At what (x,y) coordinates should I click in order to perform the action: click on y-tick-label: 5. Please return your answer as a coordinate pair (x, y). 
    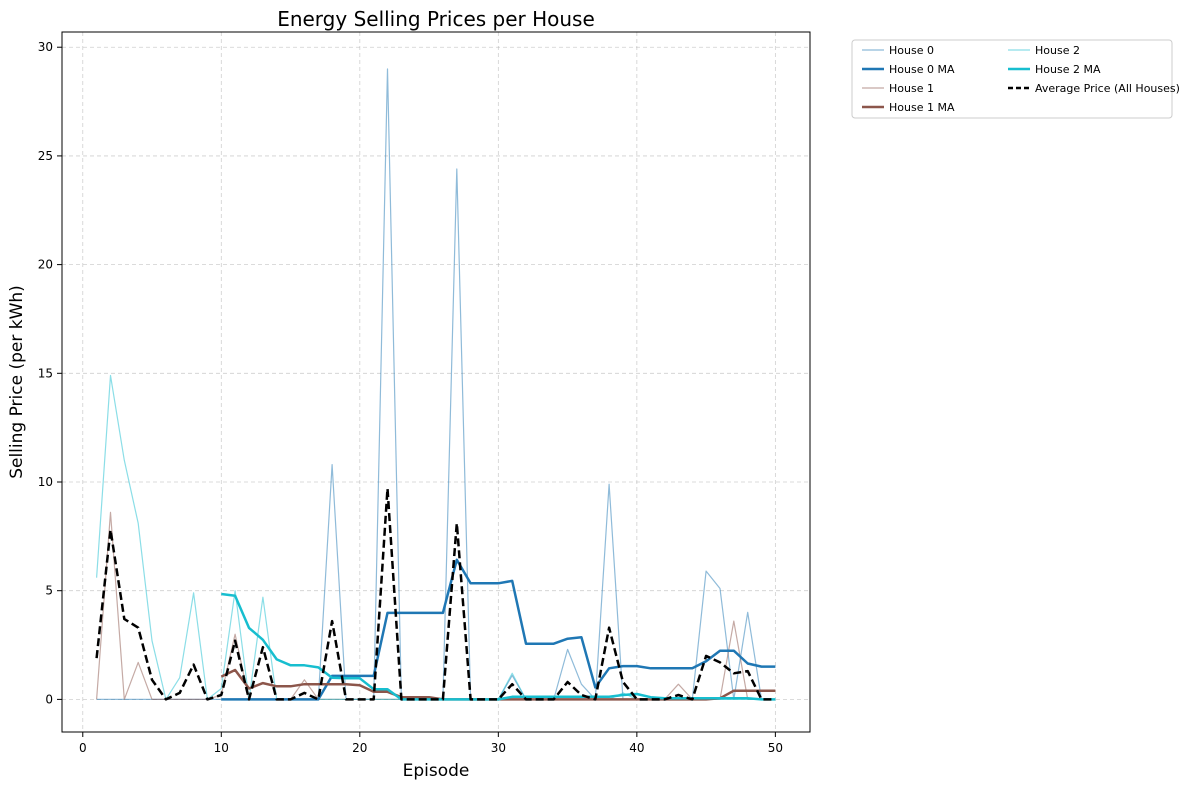
    Looking at the image, I should click on (49, 591).